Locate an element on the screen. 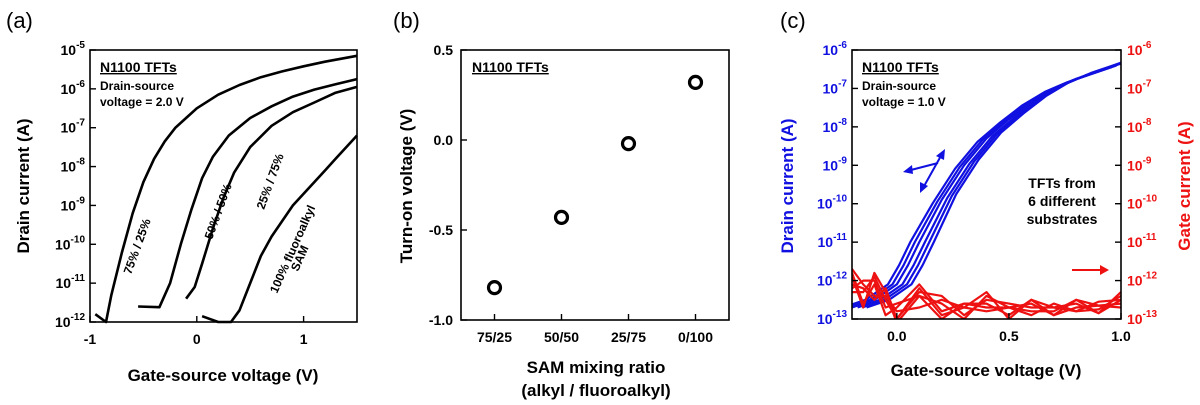 This screenshot has width=1200, height=405. panel-b-label: (b) is located at coordinates (406, 20).